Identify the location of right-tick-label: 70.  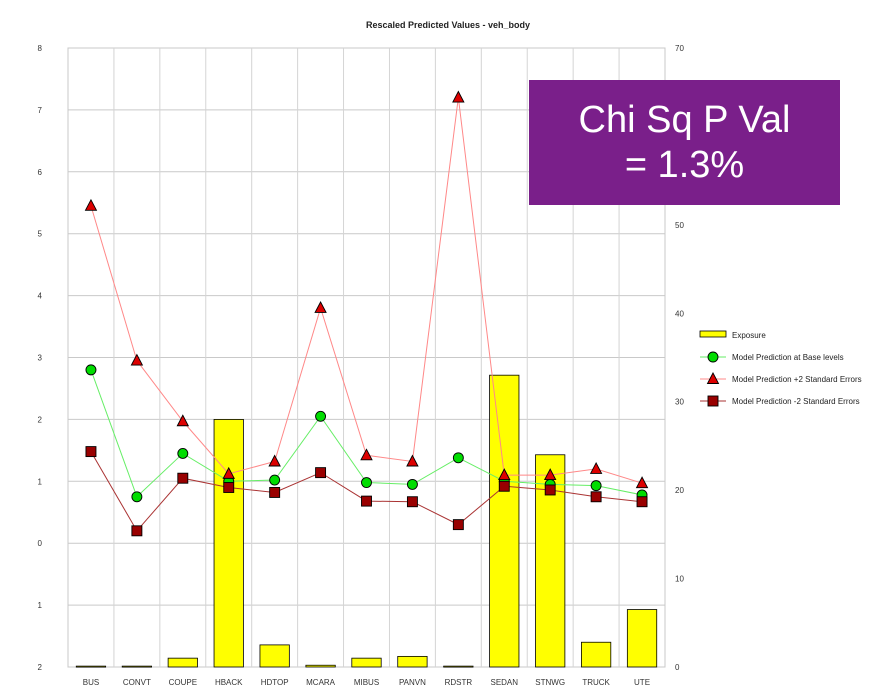
(679, 48).